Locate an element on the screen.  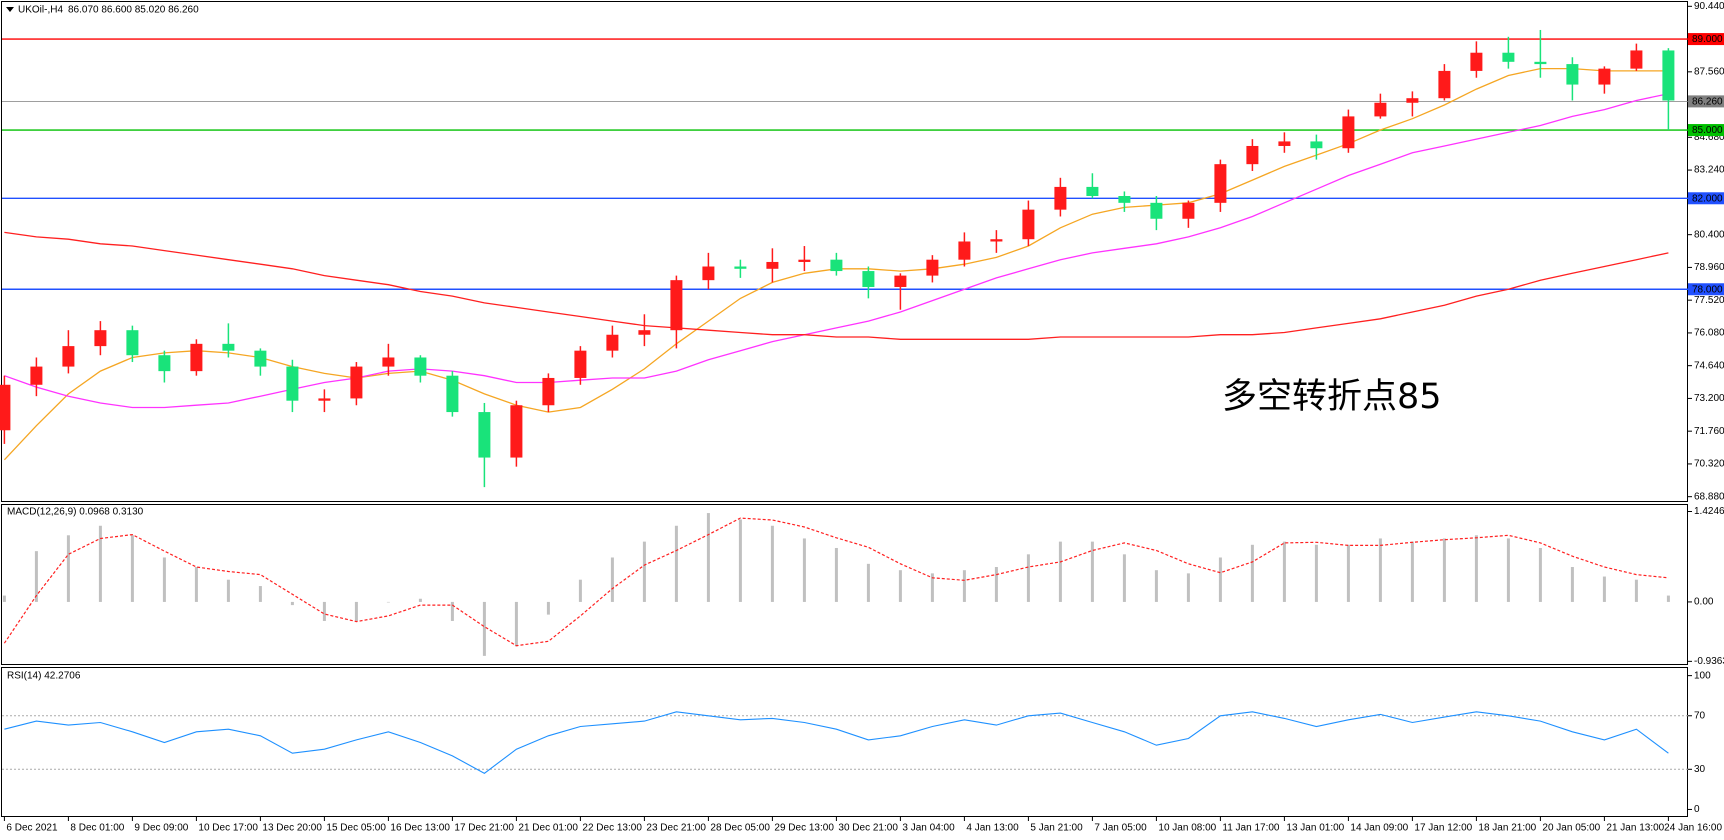
y-tick-label: 0 is located at coordinates (1697, 809).